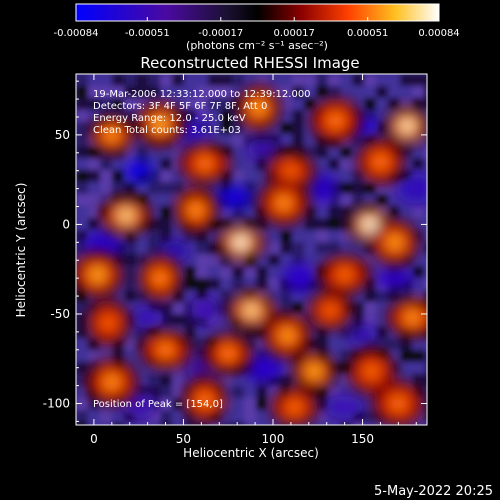 Image resolution: width=500 pixels, height=500 pixels. I want to click on colorbar-tick-label: -0.00017, so click(220, 33).